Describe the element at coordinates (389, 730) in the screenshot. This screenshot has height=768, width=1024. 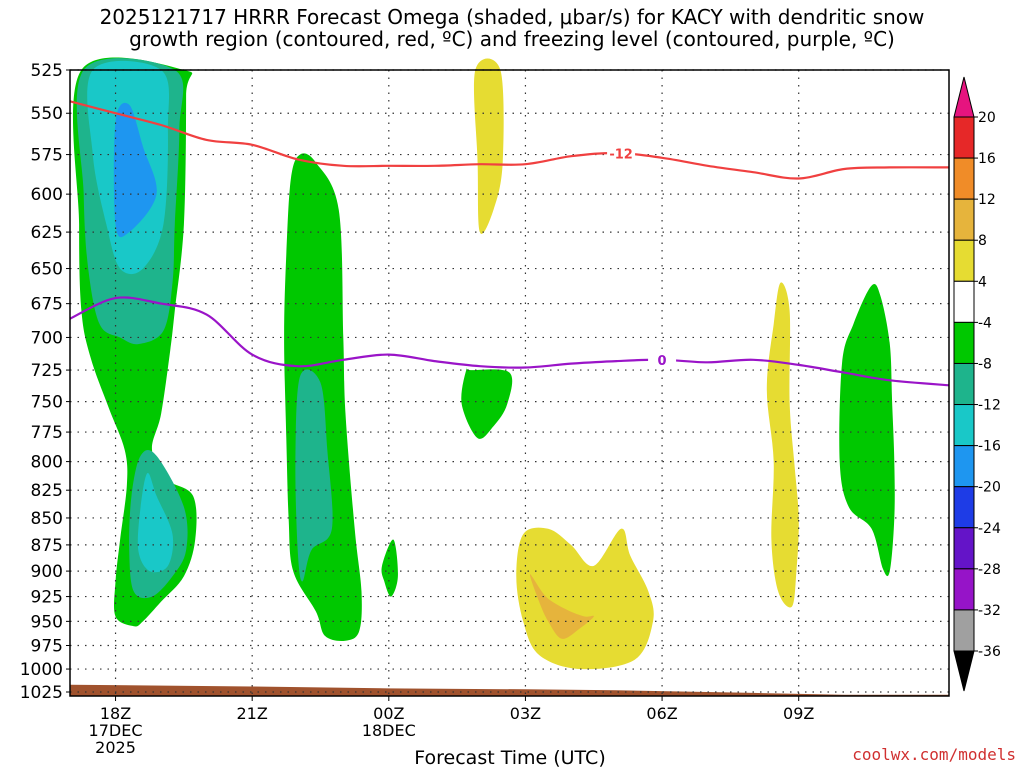
I see `x-tick-label-6-1: 18DEC` at that location.